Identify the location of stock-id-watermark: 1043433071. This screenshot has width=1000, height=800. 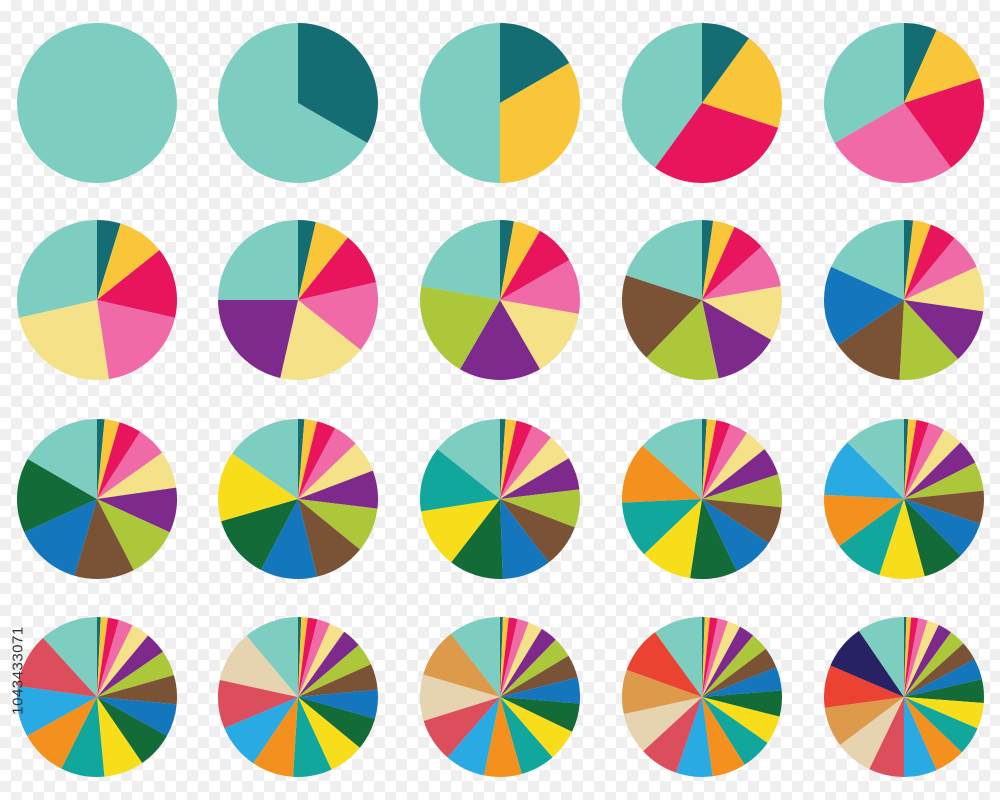
(18, 670).